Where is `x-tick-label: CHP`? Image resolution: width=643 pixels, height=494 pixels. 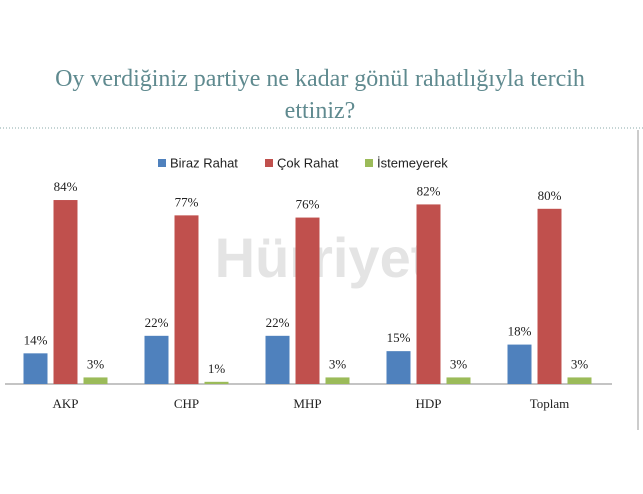 x-tick-label: CHP is located at coordinates (186, 403).